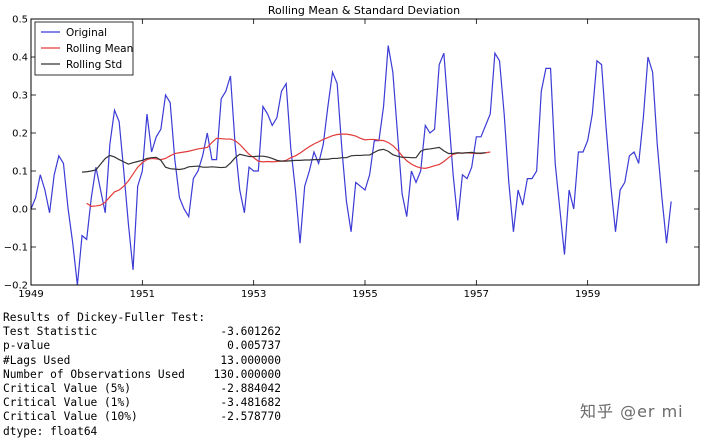 This screenshot has height=442, width=720. What do you see at coordinates (142, 403) in the screenshot?
I see `adf-row: Critical Value (1%) -3.481682` at bounding box center [142, 403].